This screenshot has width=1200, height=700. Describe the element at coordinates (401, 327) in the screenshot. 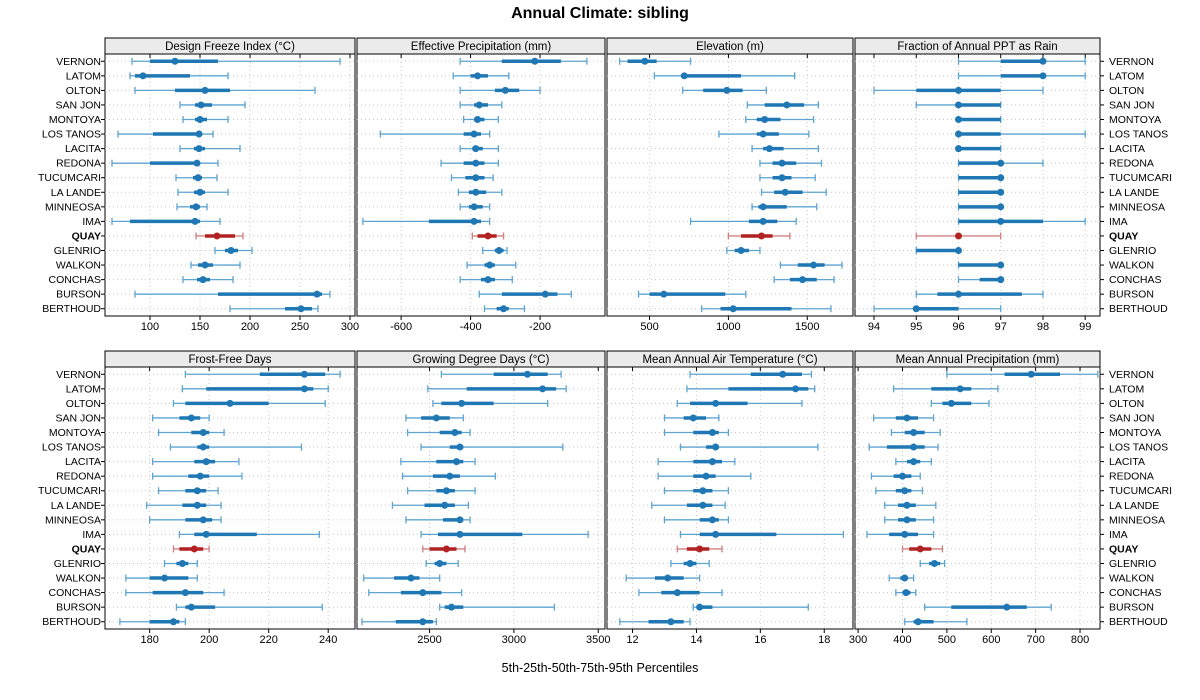

I see `axis-tick-label: -600` at that location.